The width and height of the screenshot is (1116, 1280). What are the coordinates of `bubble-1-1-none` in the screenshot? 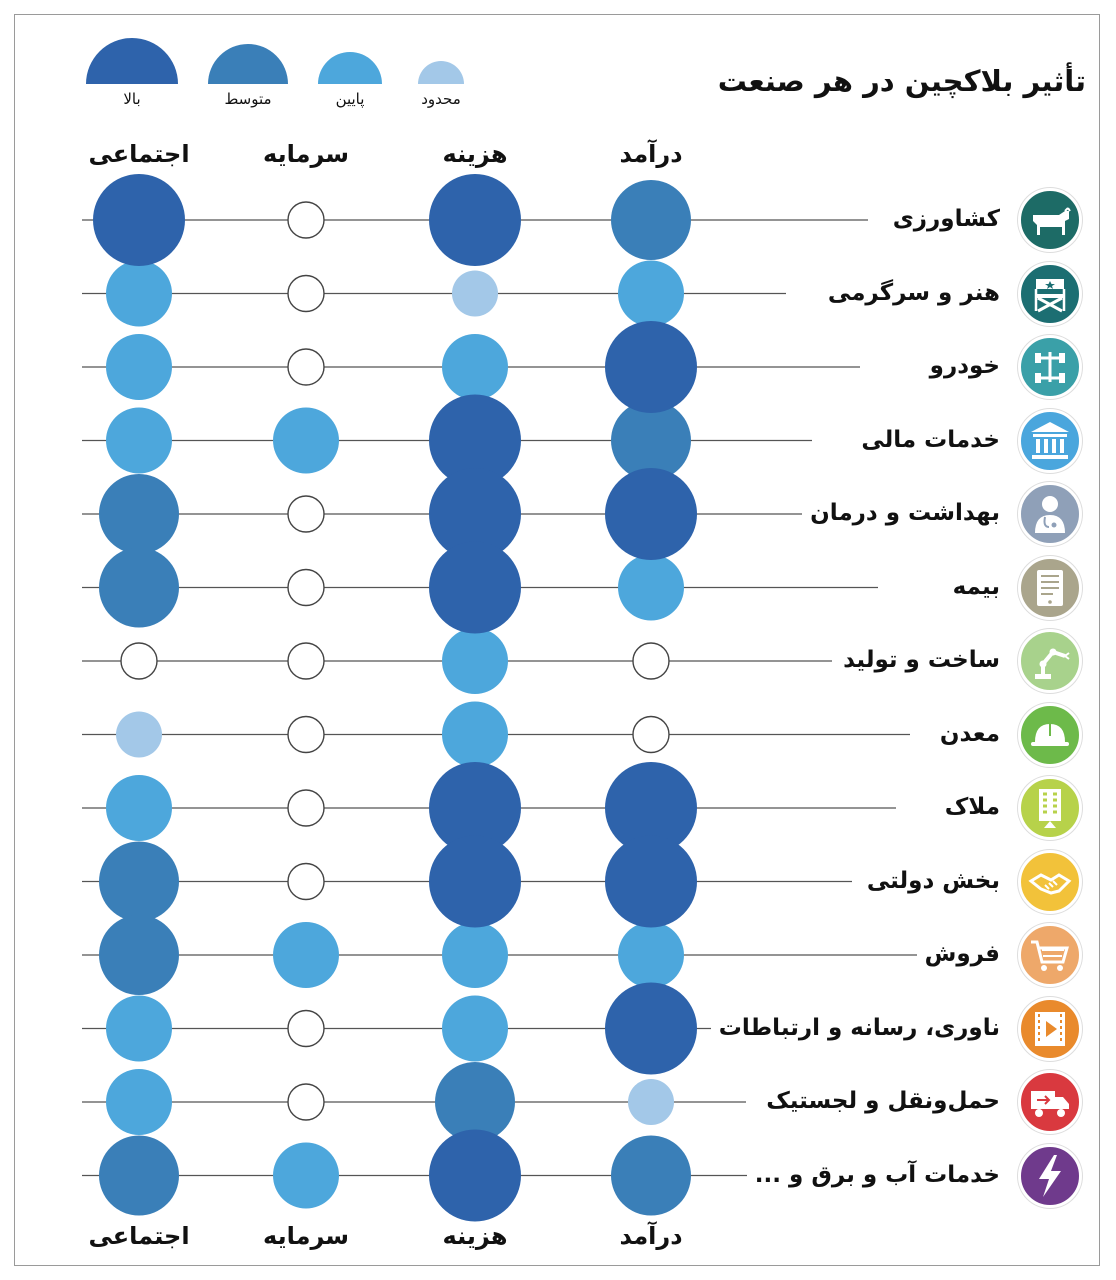 It's located at (306, 293).